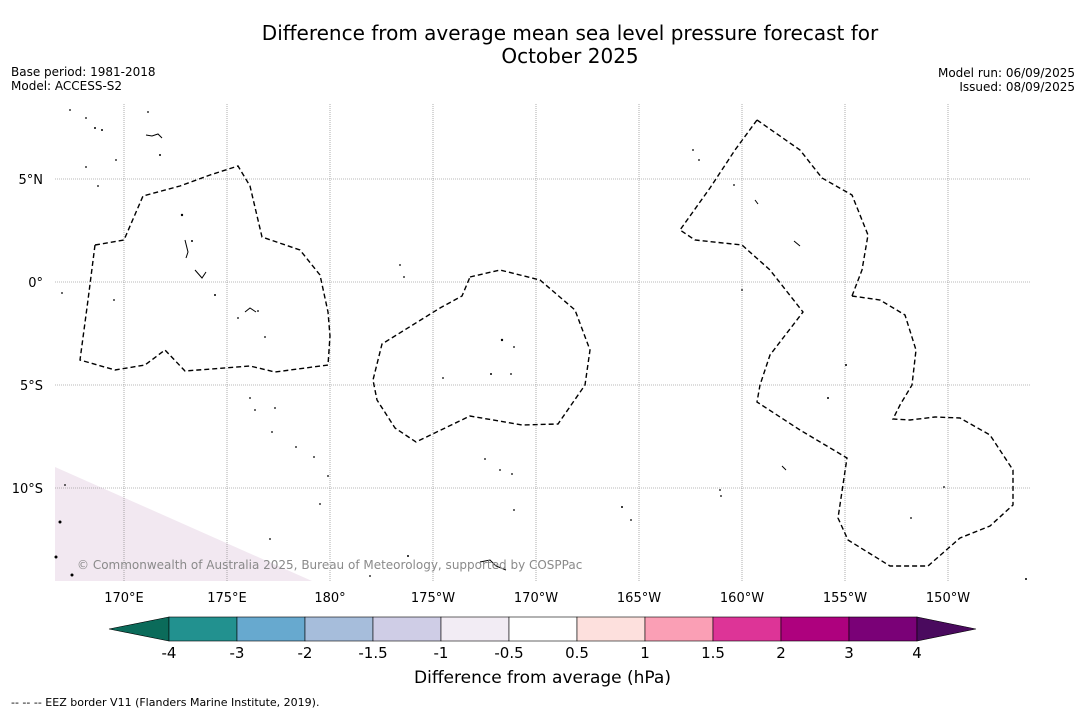 The height and width of the screenshot is (713, 1085). Describe the element at coordinates (183, 524) in the screenshot. I see `anomaly-shading-region` at that location.